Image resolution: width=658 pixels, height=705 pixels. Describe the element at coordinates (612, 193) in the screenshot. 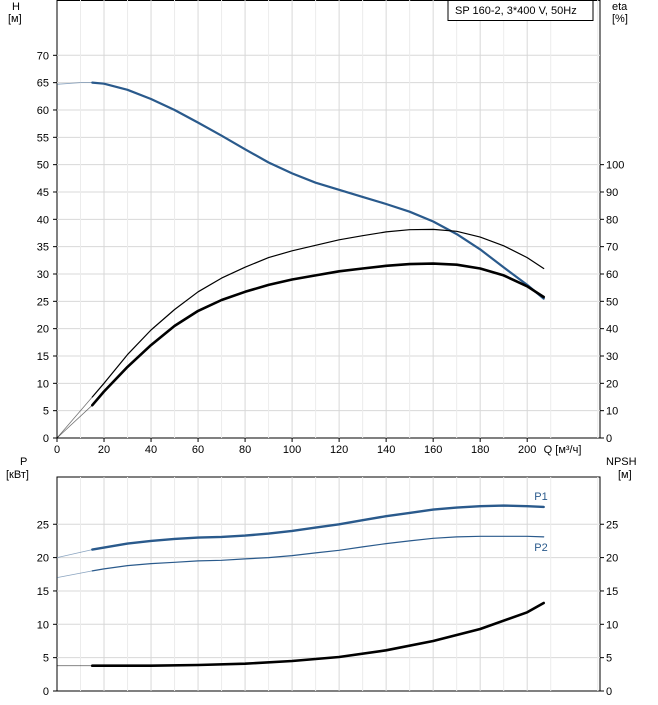

I see `right-tick-label: 90` at that location.